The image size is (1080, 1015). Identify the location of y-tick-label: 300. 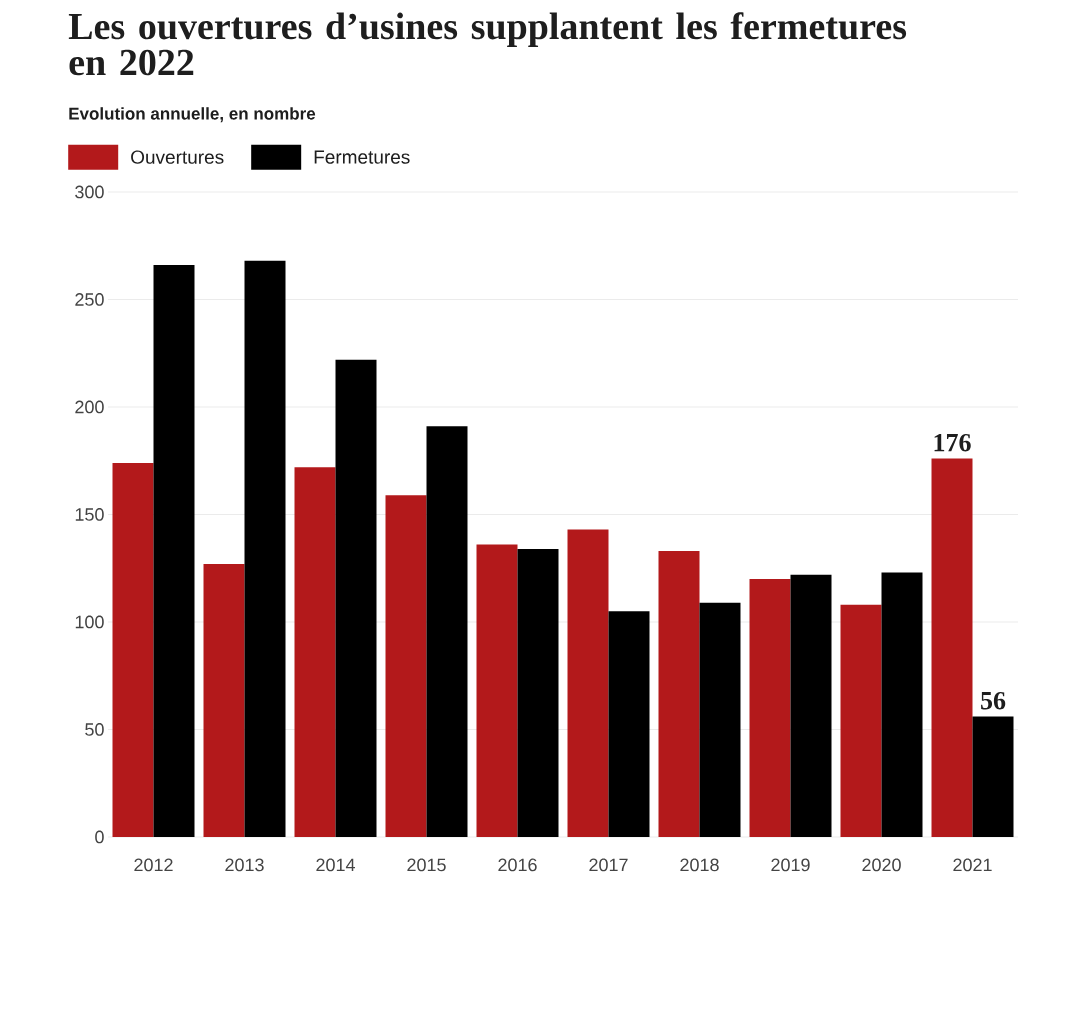
(89, 192).